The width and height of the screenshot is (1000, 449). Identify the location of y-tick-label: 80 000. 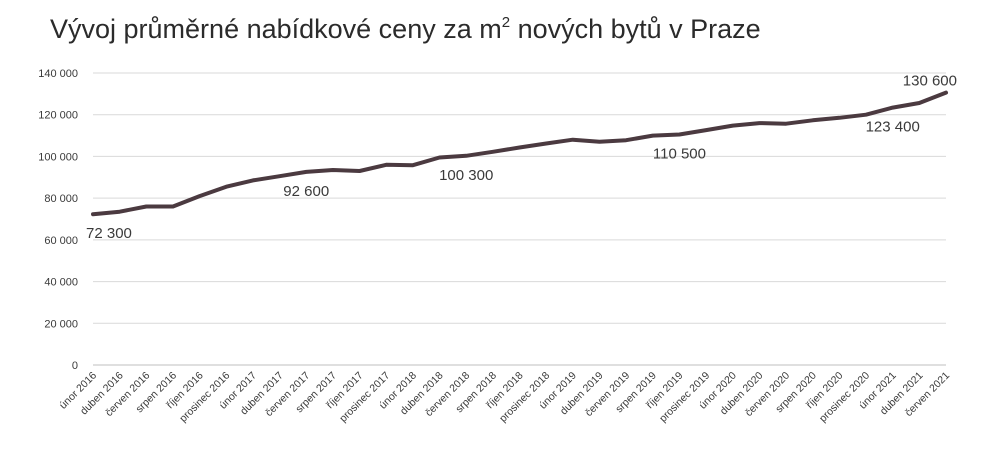
(61, 199).